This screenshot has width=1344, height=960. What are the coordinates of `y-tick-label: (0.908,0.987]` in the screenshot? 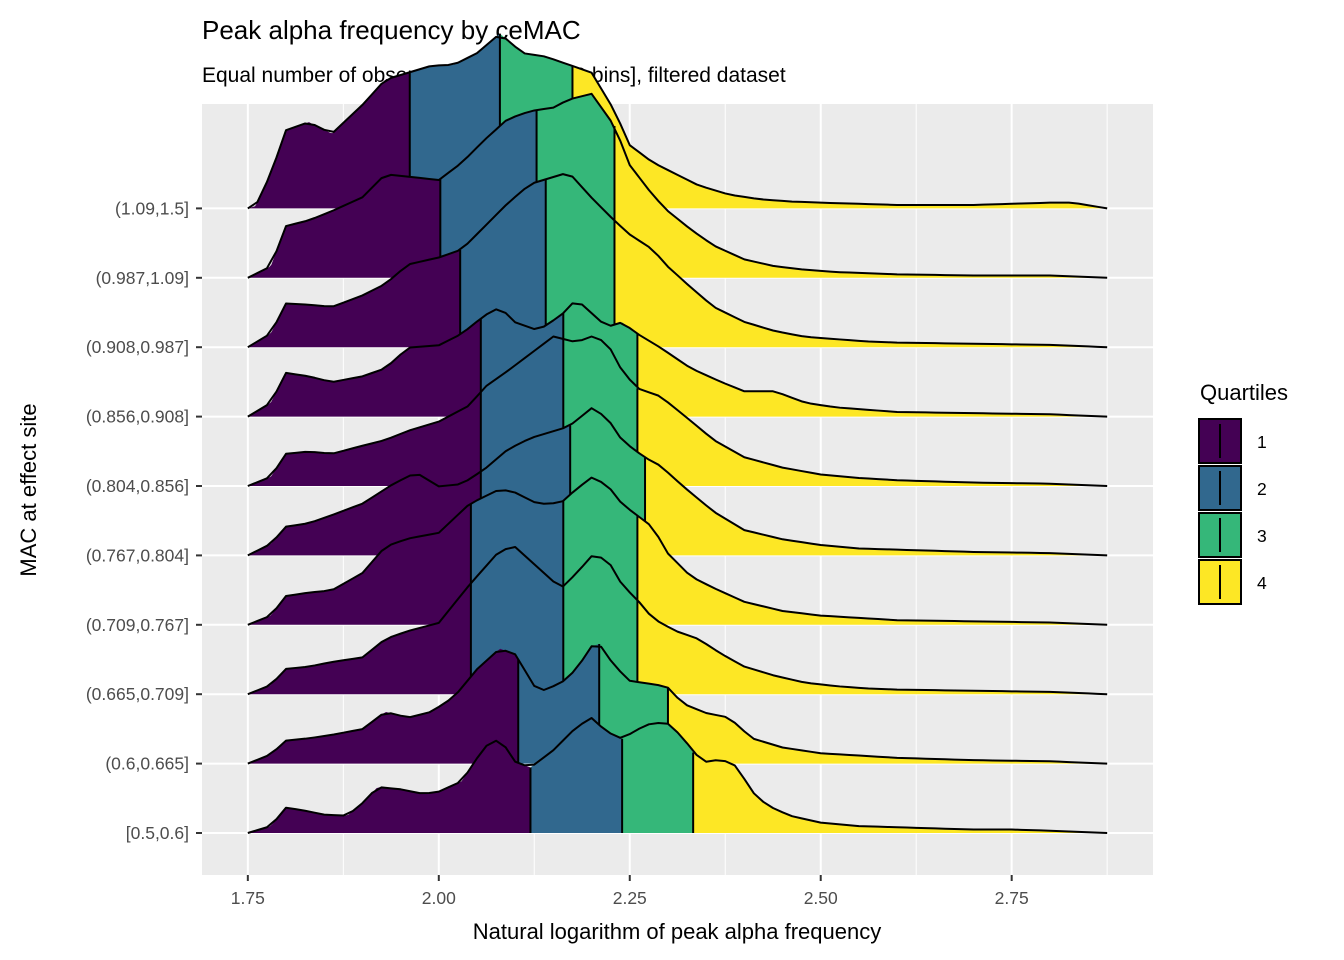 It's located at (137, 347).